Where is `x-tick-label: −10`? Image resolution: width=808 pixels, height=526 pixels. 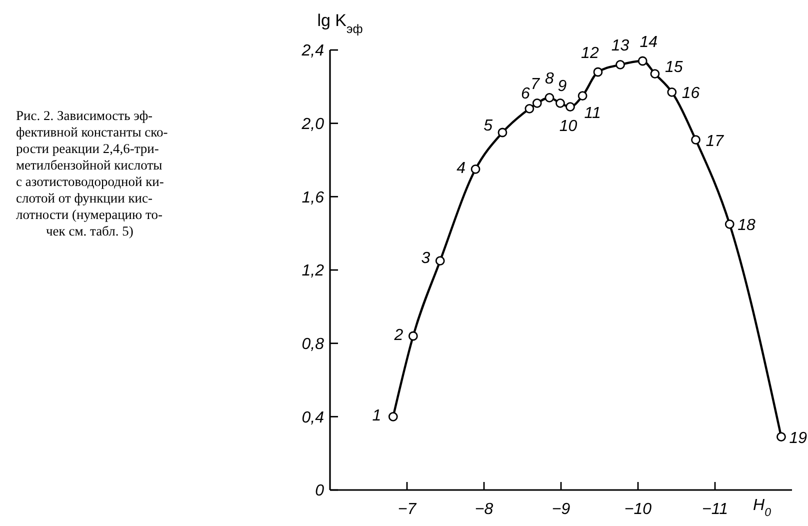 x-tick-label: −10 is located at coordinates (638, 509).